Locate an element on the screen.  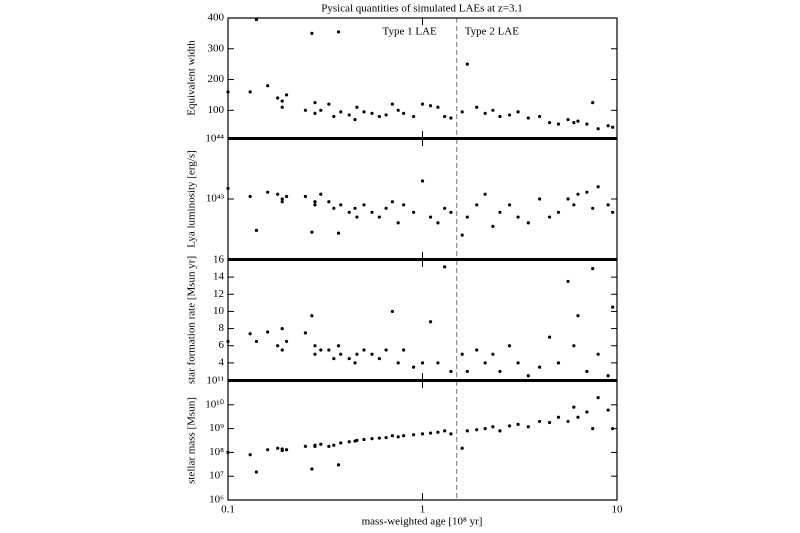
y-axis-label: Lya luminosity [erg/s] is located at coordinates (192, 199).